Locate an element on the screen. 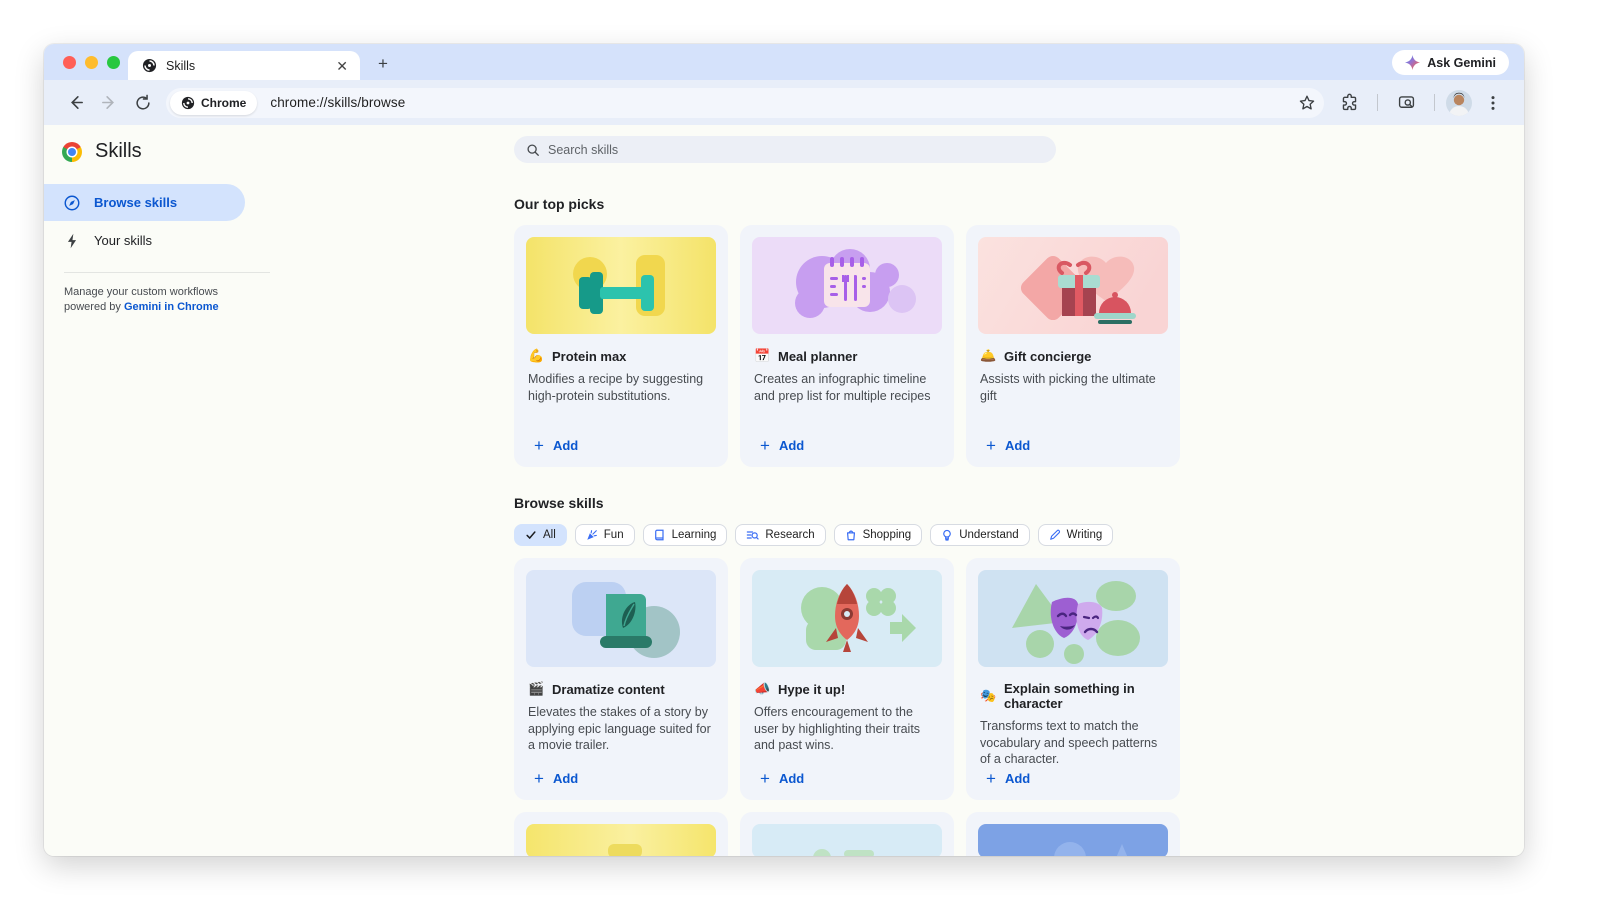 The height and width of the screenshot is (900, 1600). close-window-button is located at coordinates (69, 62).